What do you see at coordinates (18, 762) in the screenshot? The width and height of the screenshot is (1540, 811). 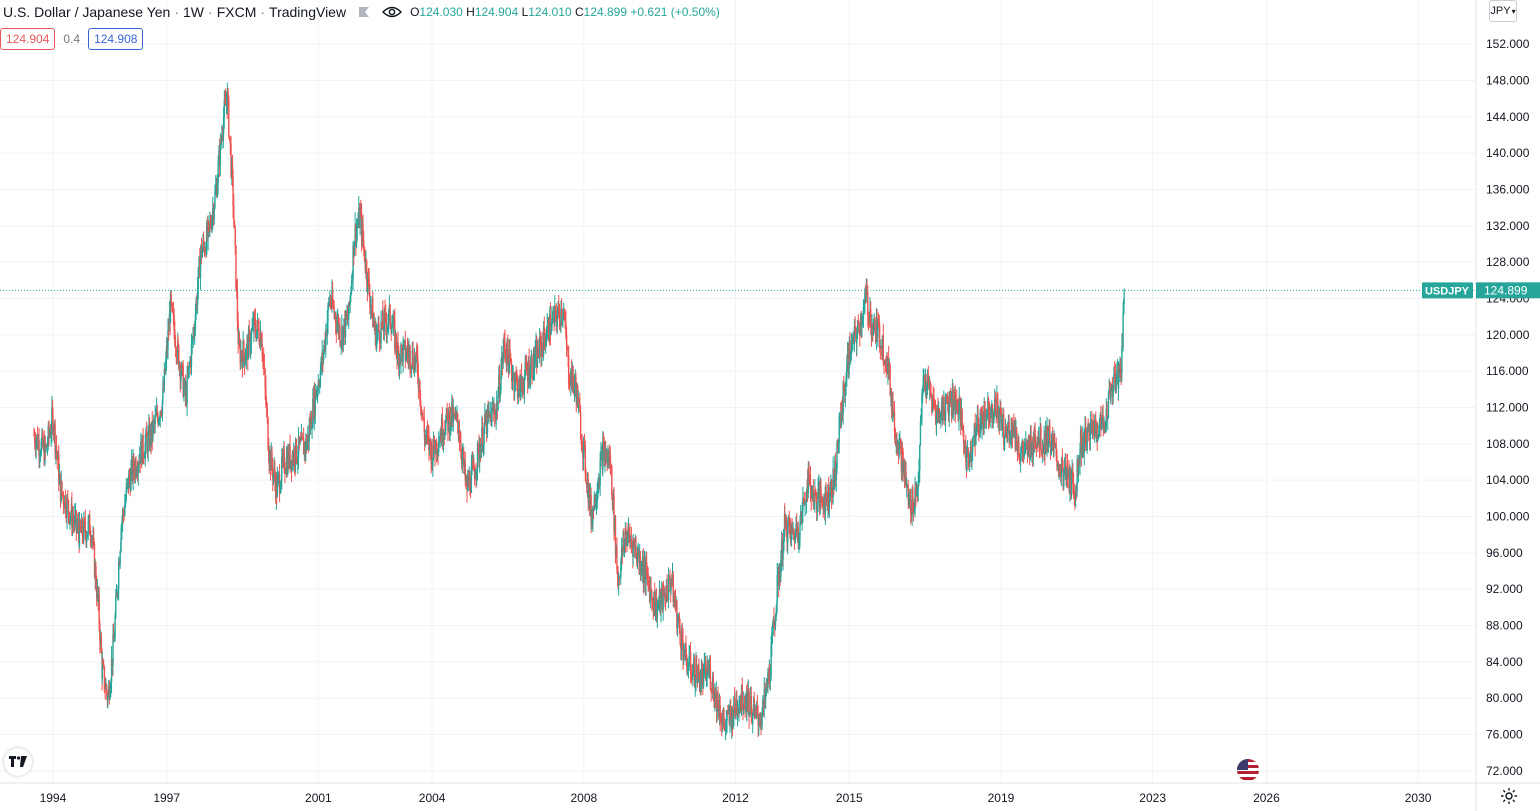 I see `tradingview-logo-icon` at bounding box center [18, 762].